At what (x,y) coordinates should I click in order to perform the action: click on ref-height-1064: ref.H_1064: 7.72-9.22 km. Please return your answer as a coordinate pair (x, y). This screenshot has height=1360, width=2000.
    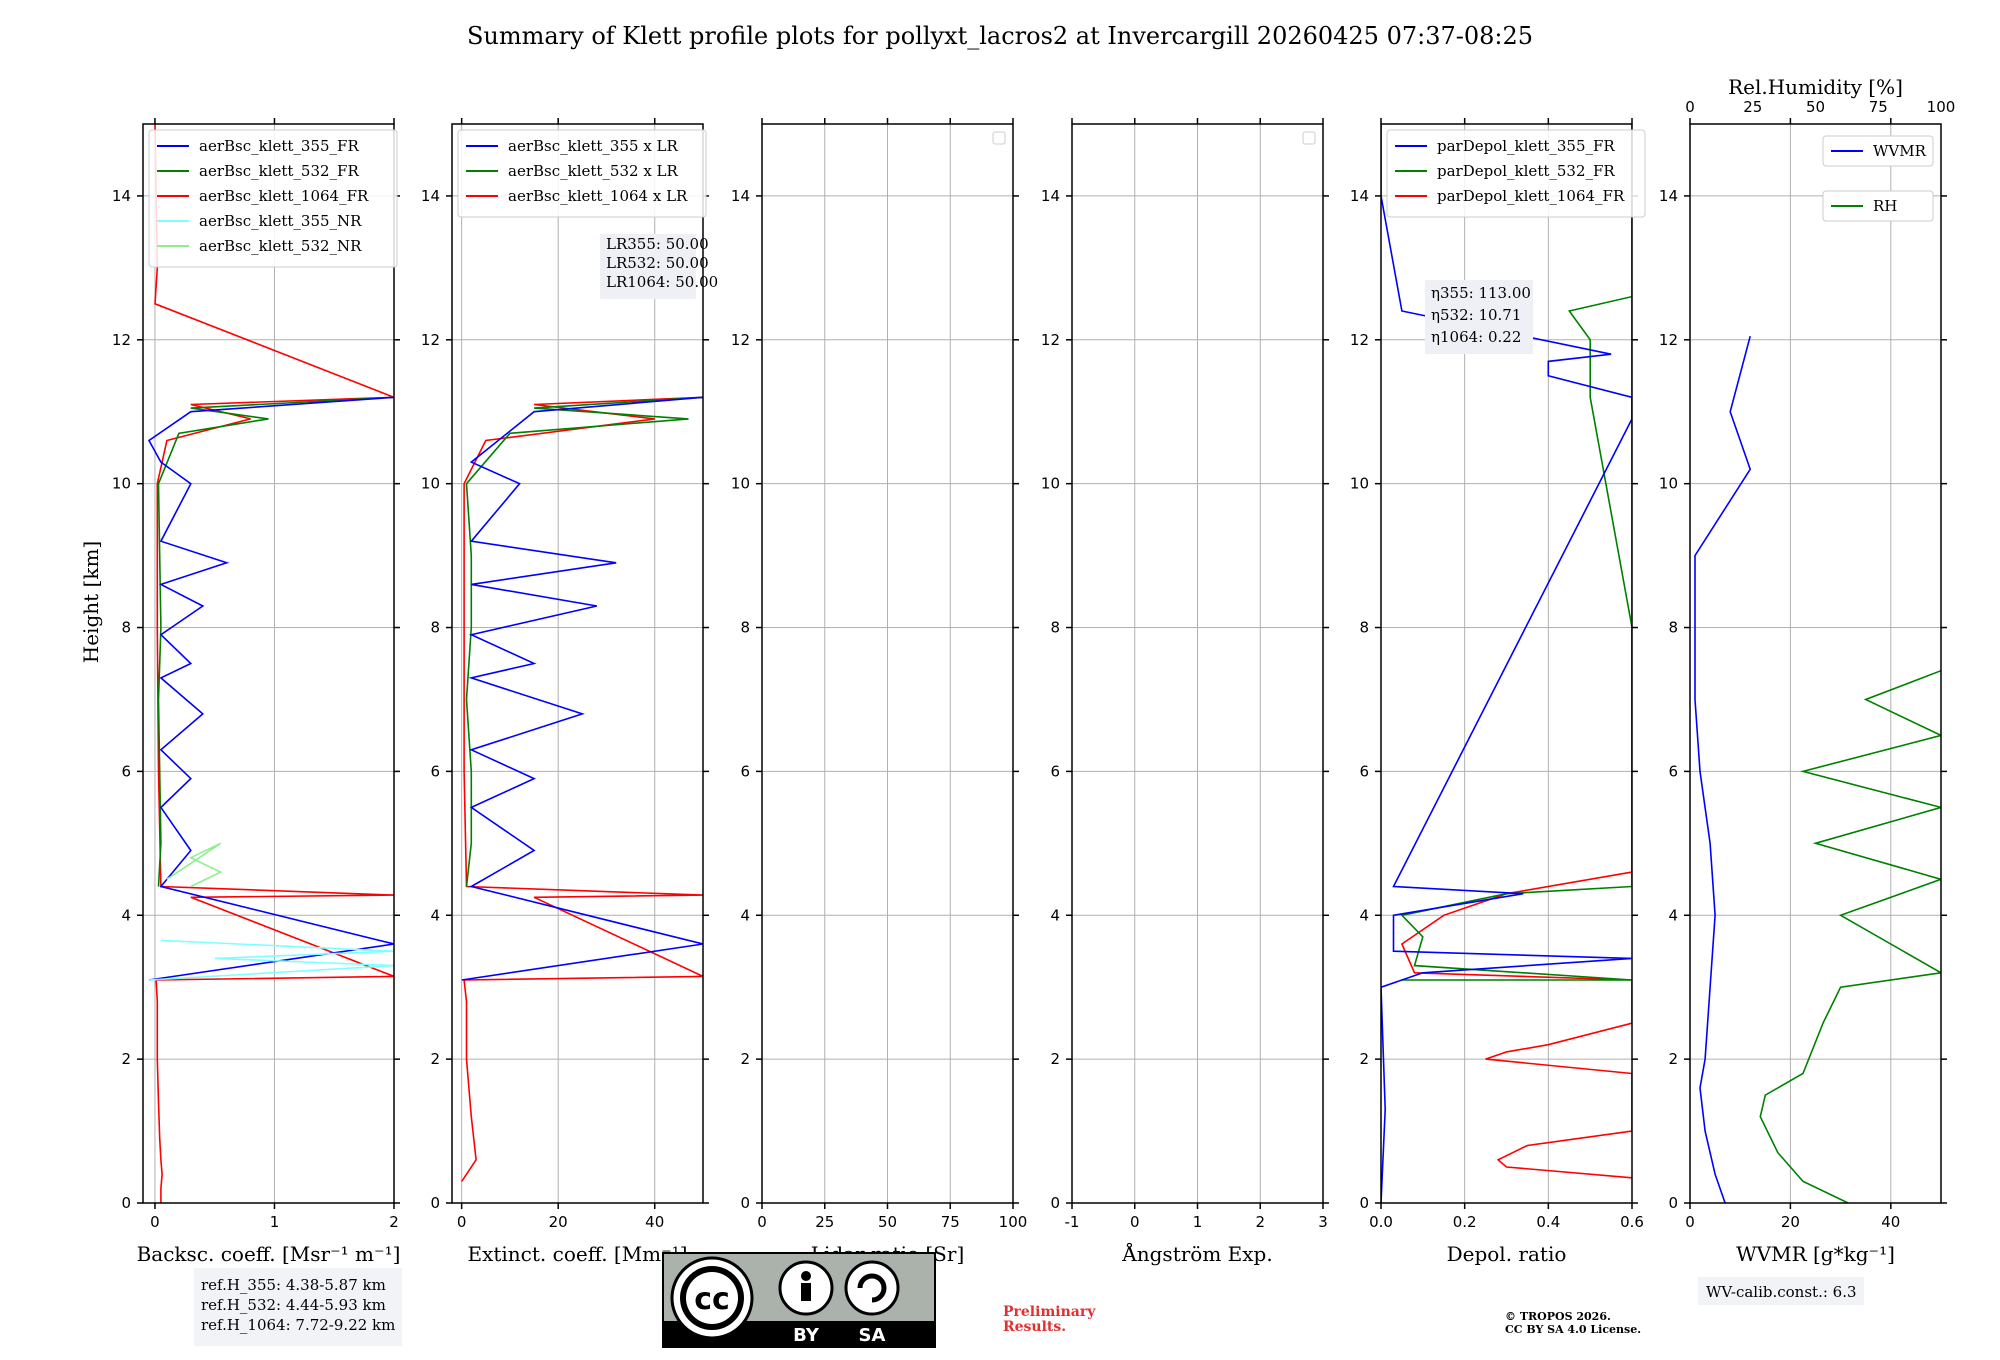
    Looking at the image, I should click on (298, 1325).